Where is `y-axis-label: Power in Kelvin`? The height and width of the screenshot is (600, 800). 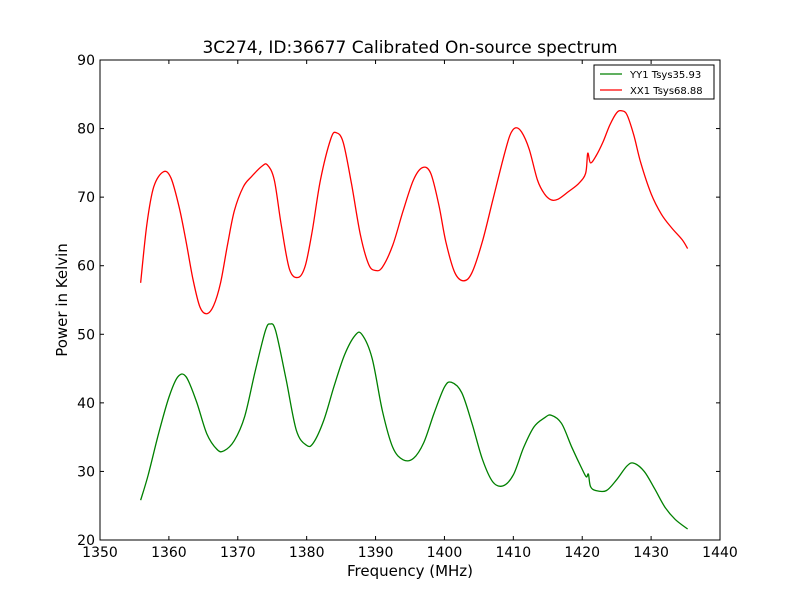 y-axis-label: Power in Kelvin is located at coordinates (62, 300).